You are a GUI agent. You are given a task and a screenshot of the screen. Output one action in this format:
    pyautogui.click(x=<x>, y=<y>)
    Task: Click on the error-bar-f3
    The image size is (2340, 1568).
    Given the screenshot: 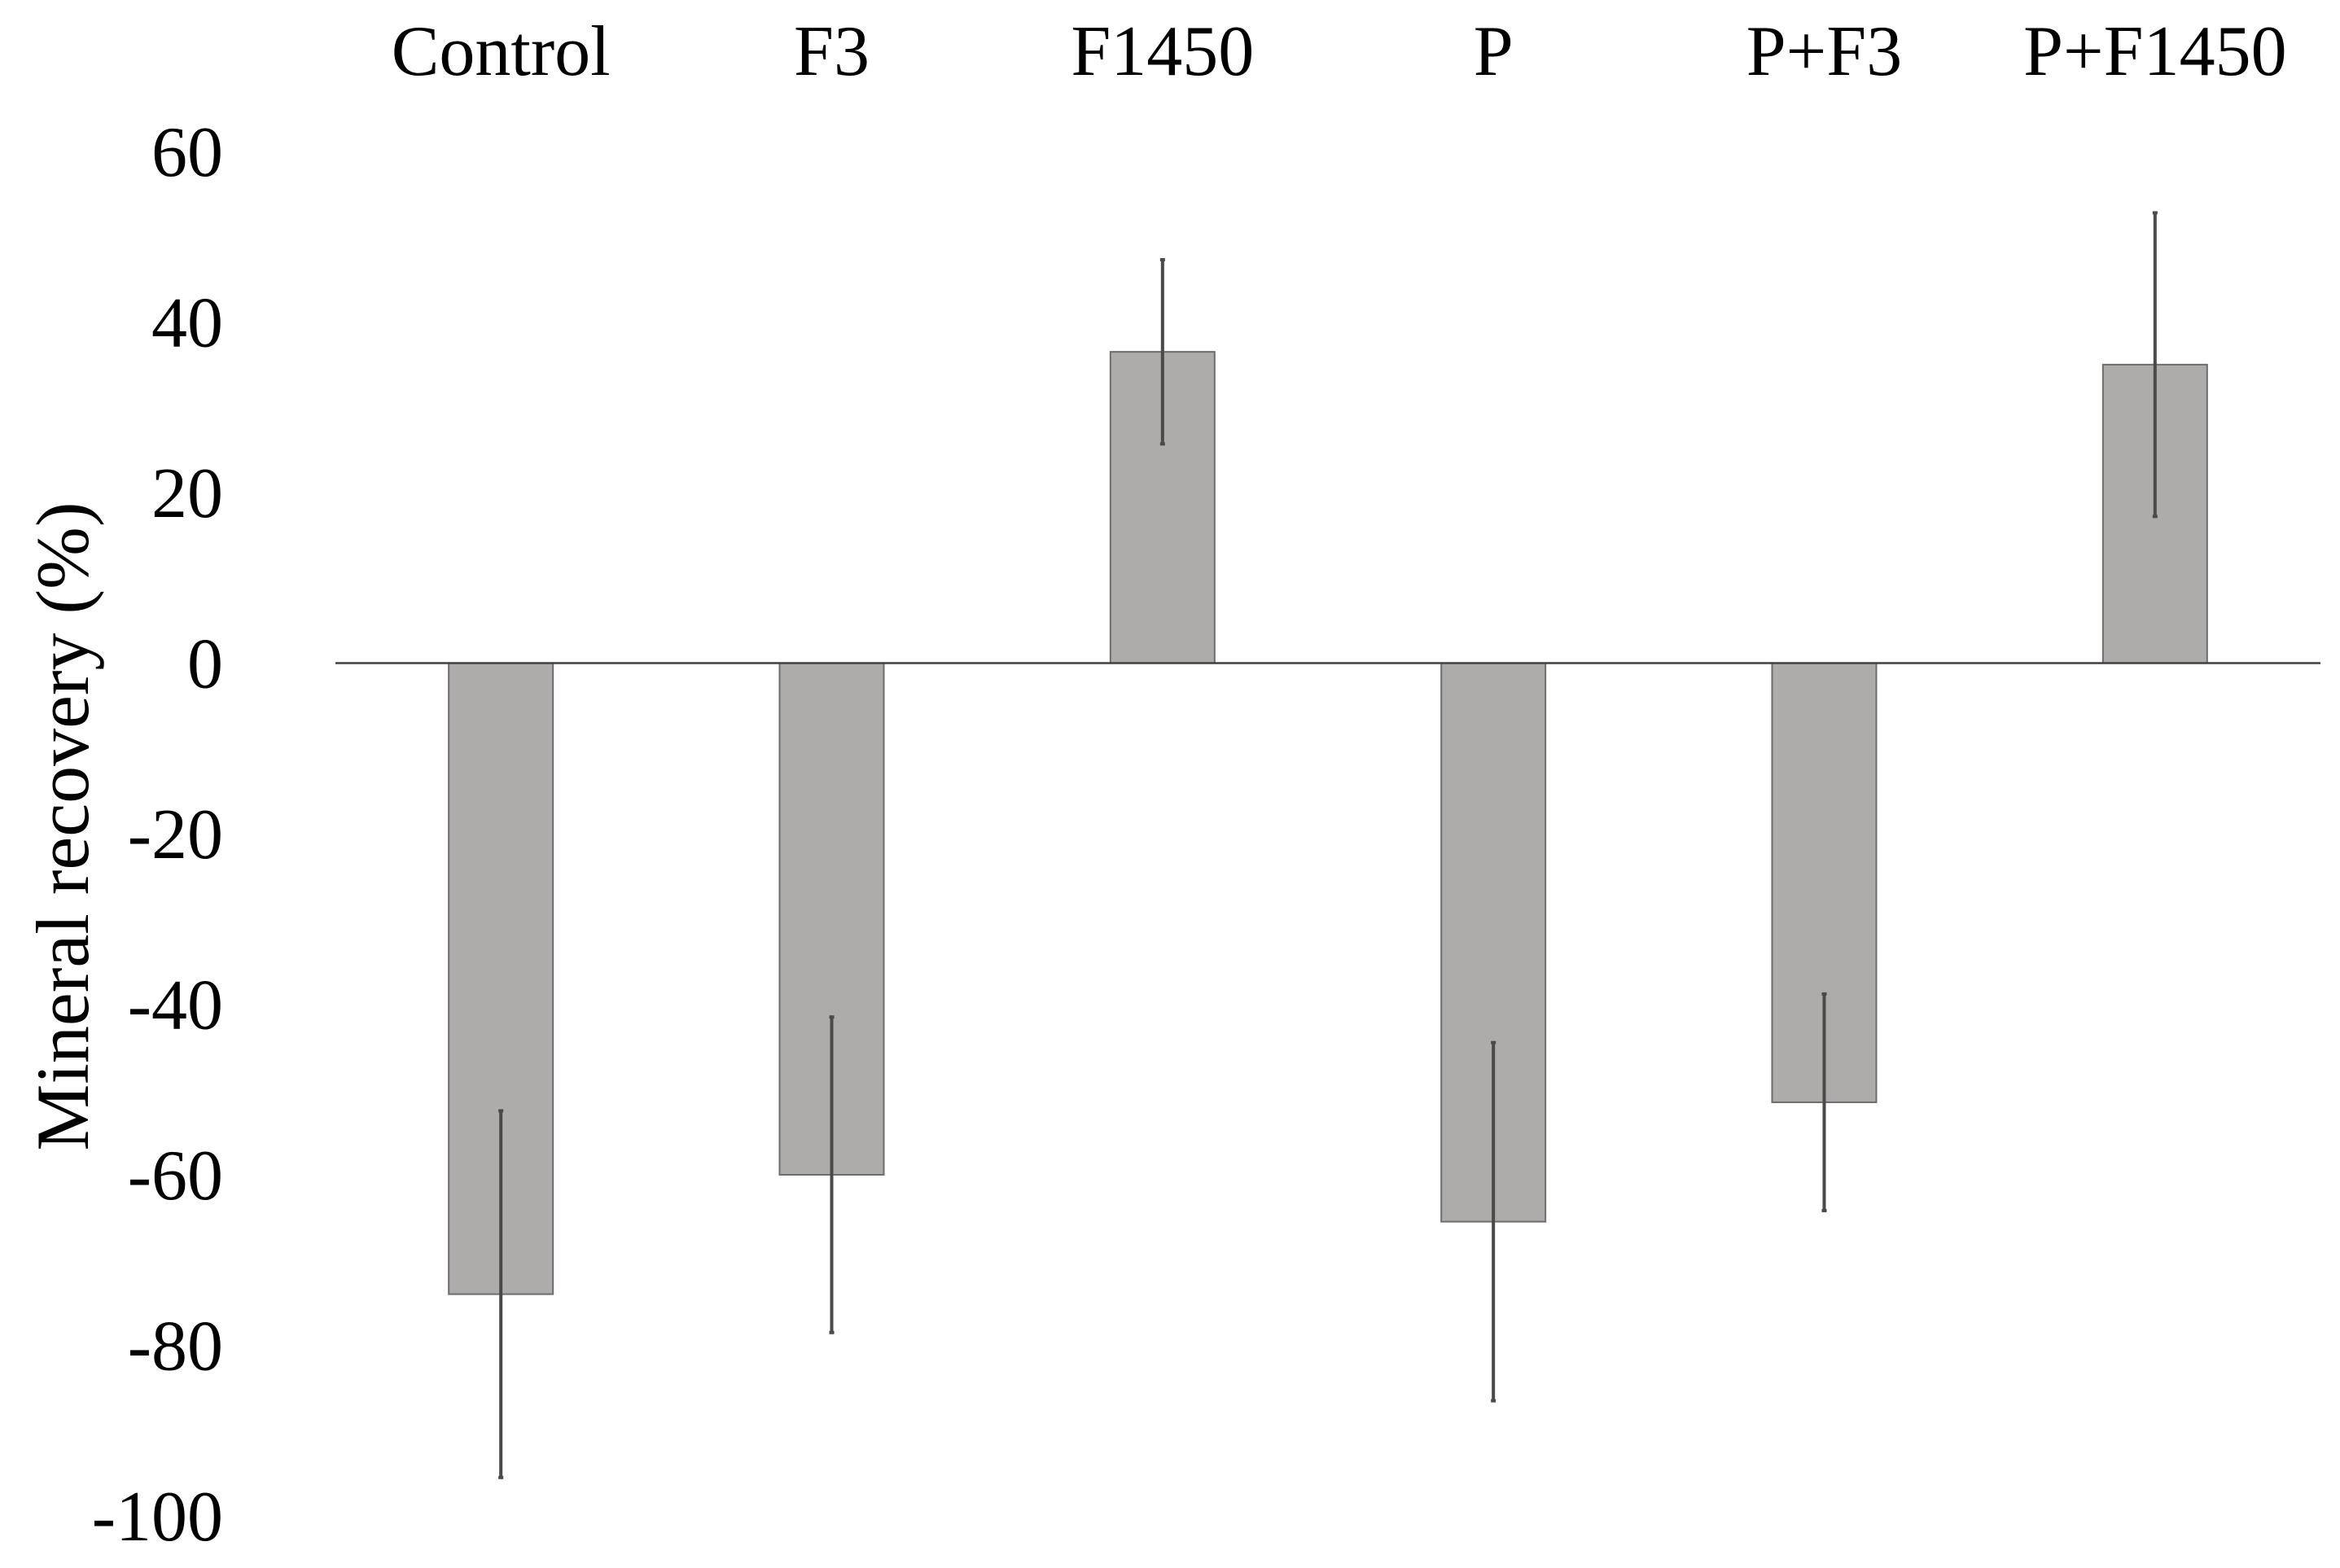 What is the action you would take?
    pyautogui.click(x=832, y=1174)
    